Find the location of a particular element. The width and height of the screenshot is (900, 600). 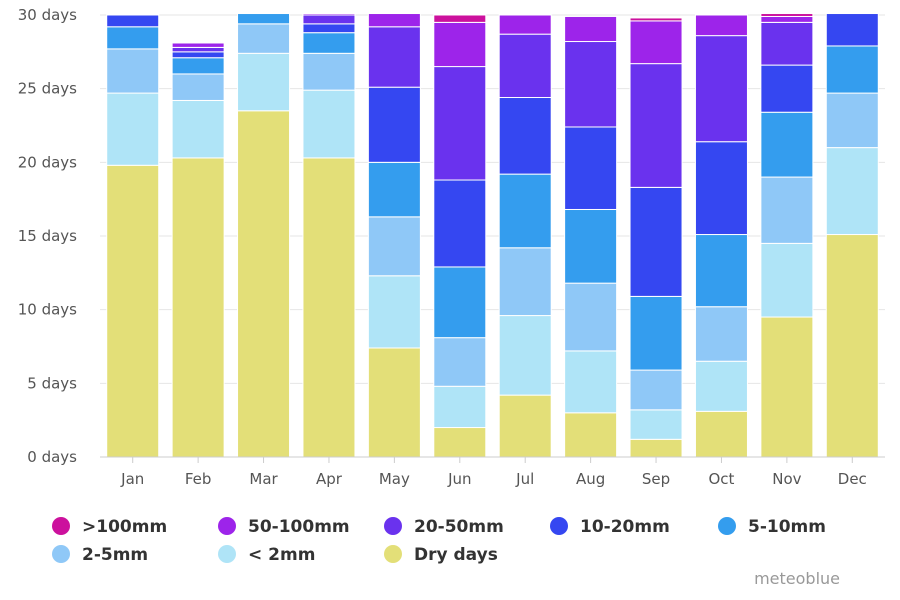

legend-item: 2-5mm is located at coordinates (100, 555).